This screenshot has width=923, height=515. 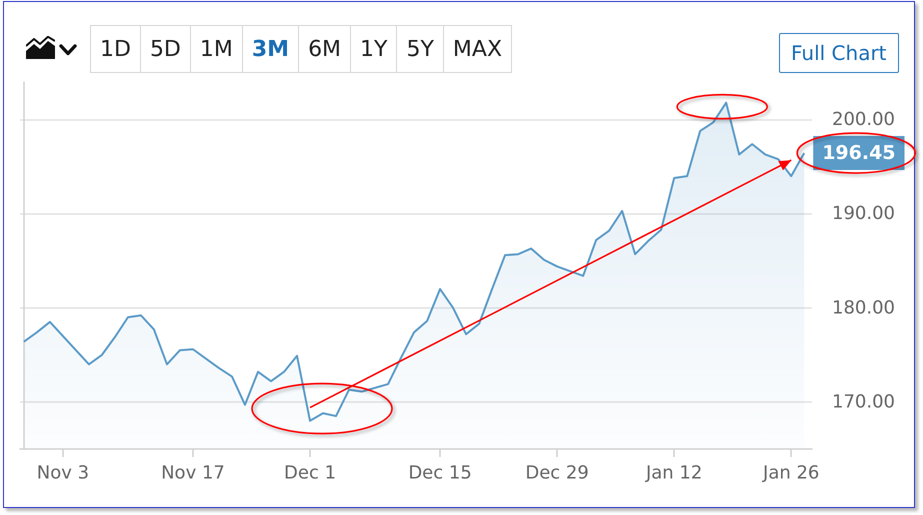 What do you see at coordinates (859, 153) in the screenshot?
I see `data-label: 196.45` at bounding box center [859, 153].